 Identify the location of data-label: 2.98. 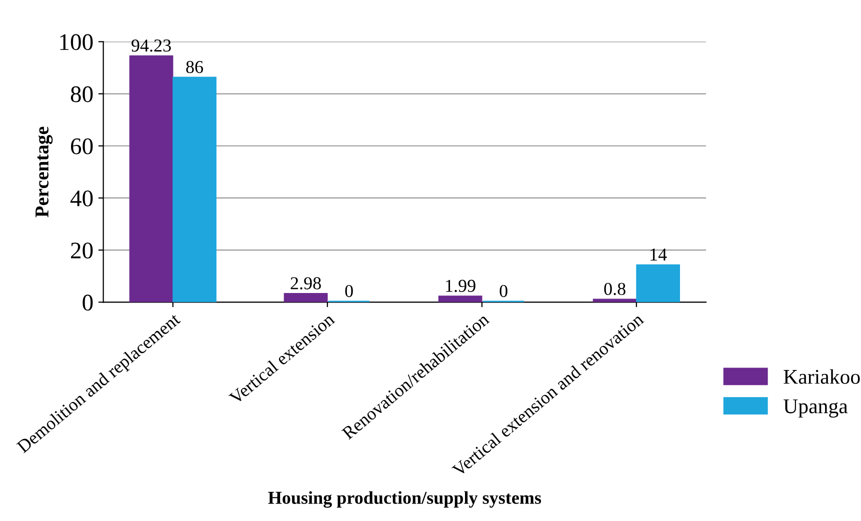
(305, 283).